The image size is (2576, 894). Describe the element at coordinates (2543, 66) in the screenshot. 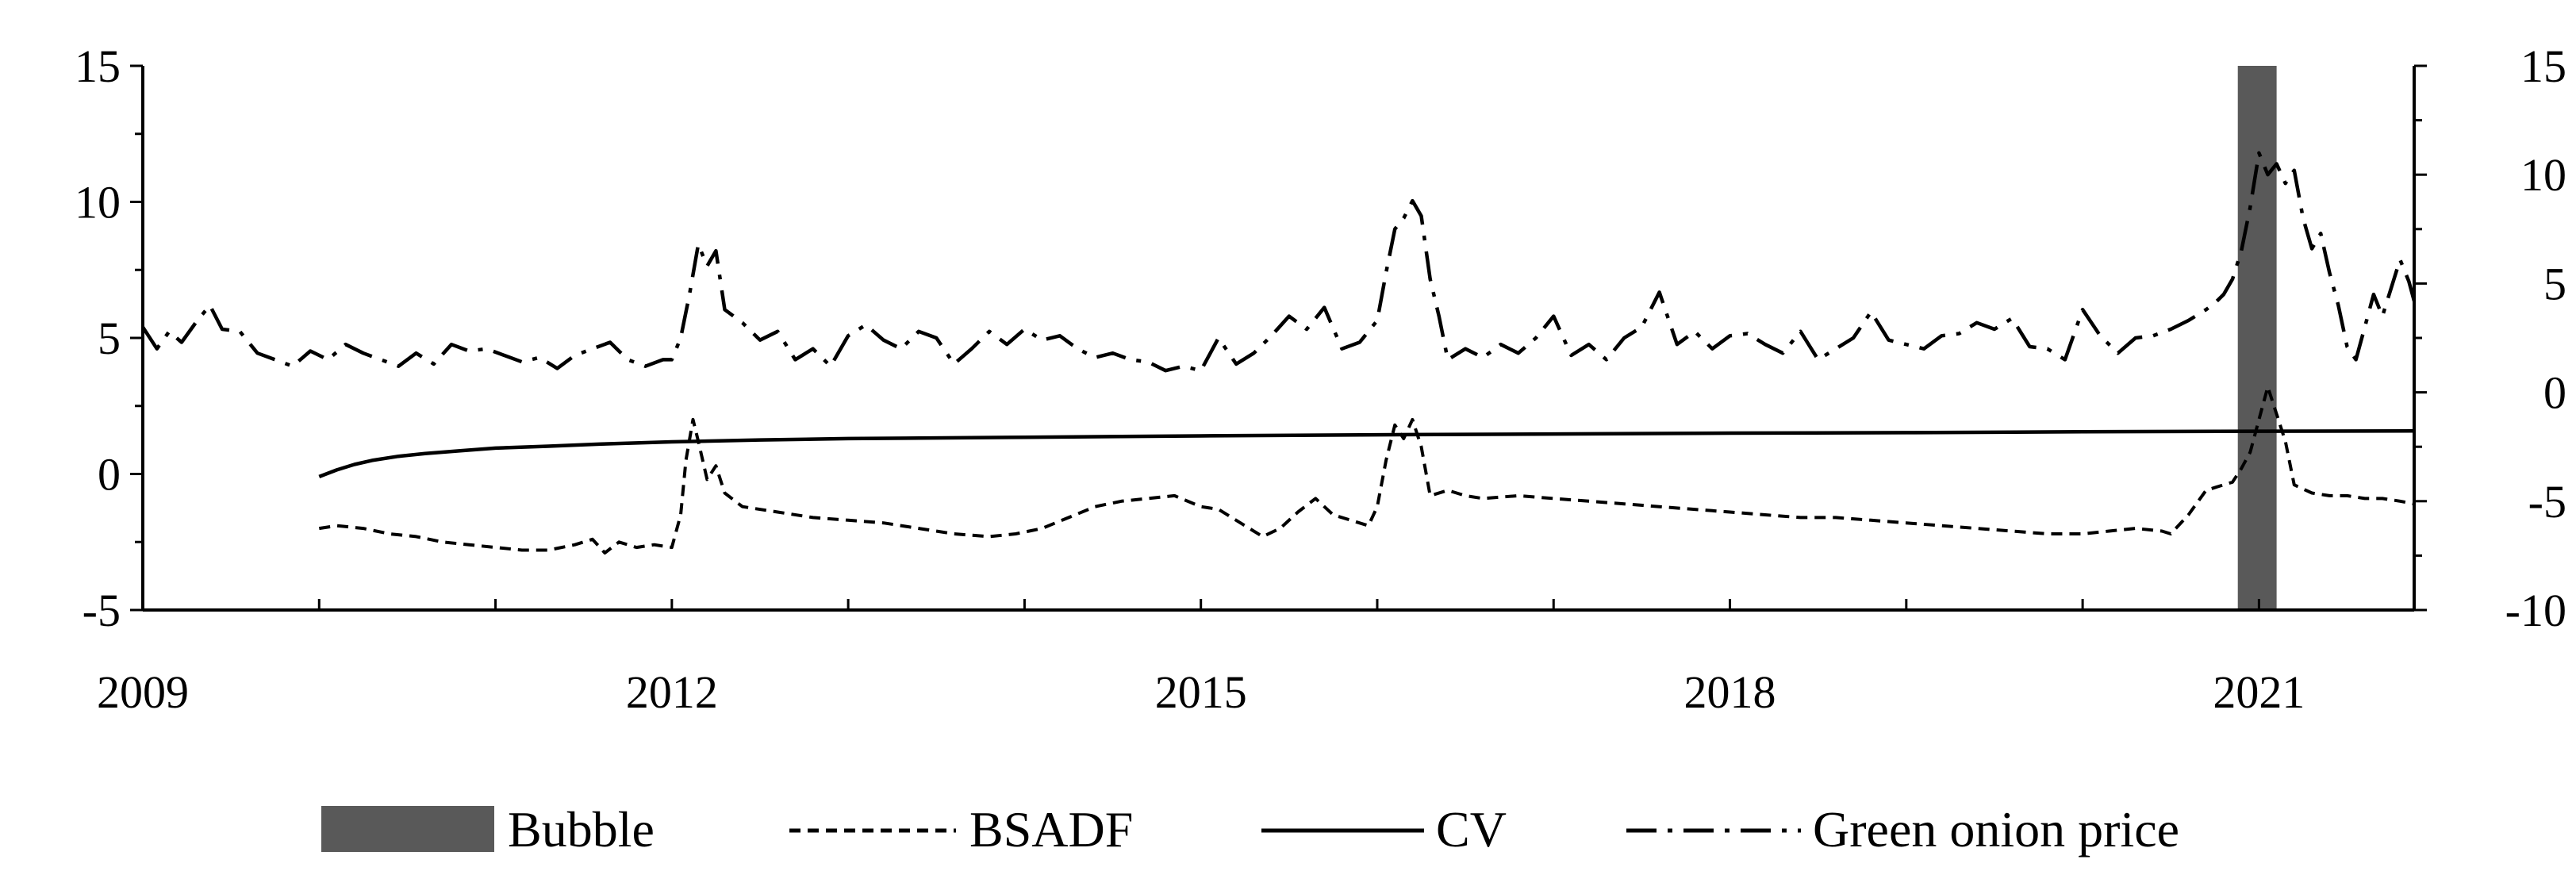

I see `right-y-tick-label: 15` at that location.